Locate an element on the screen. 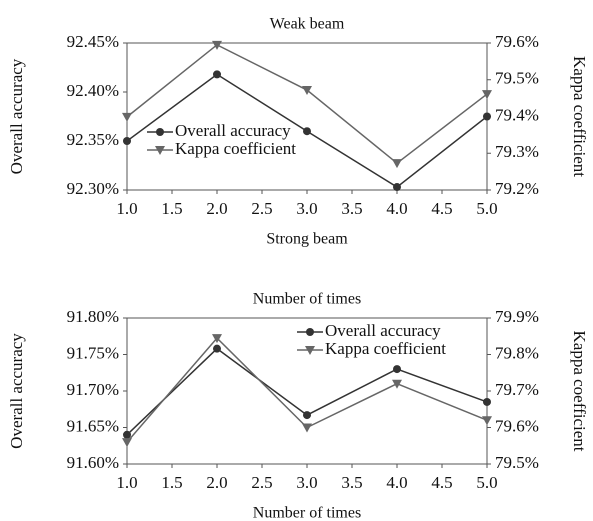  y-tick-label: 91.80% is located at coordinates (93, 316).